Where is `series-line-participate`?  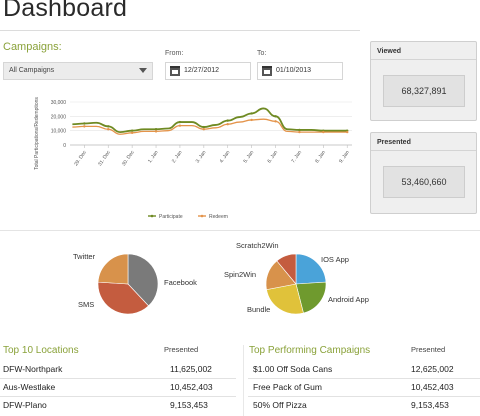 series-line-participate is located at coordinates (210, 120).